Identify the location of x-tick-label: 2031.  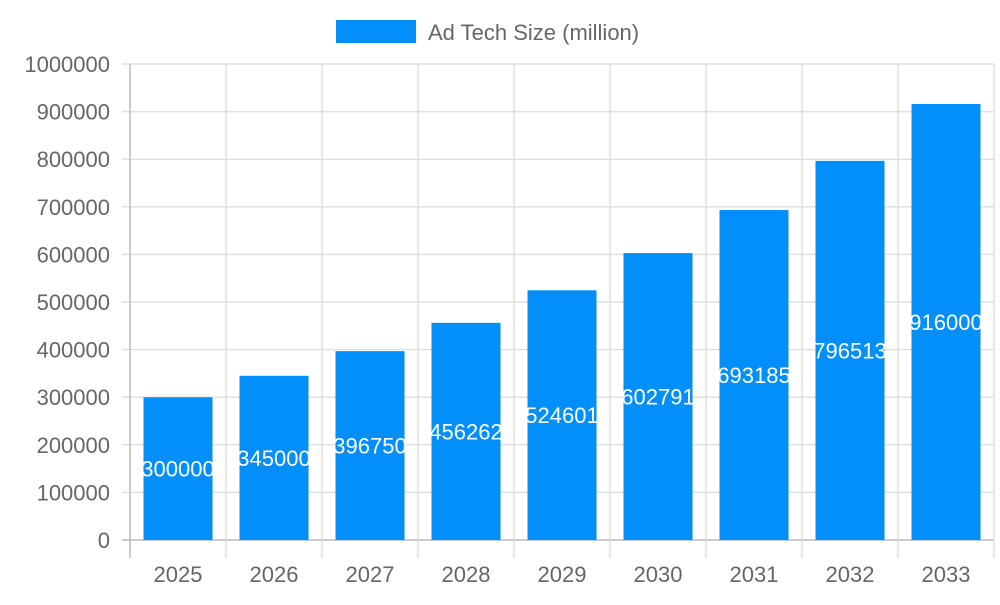
(754, 574).